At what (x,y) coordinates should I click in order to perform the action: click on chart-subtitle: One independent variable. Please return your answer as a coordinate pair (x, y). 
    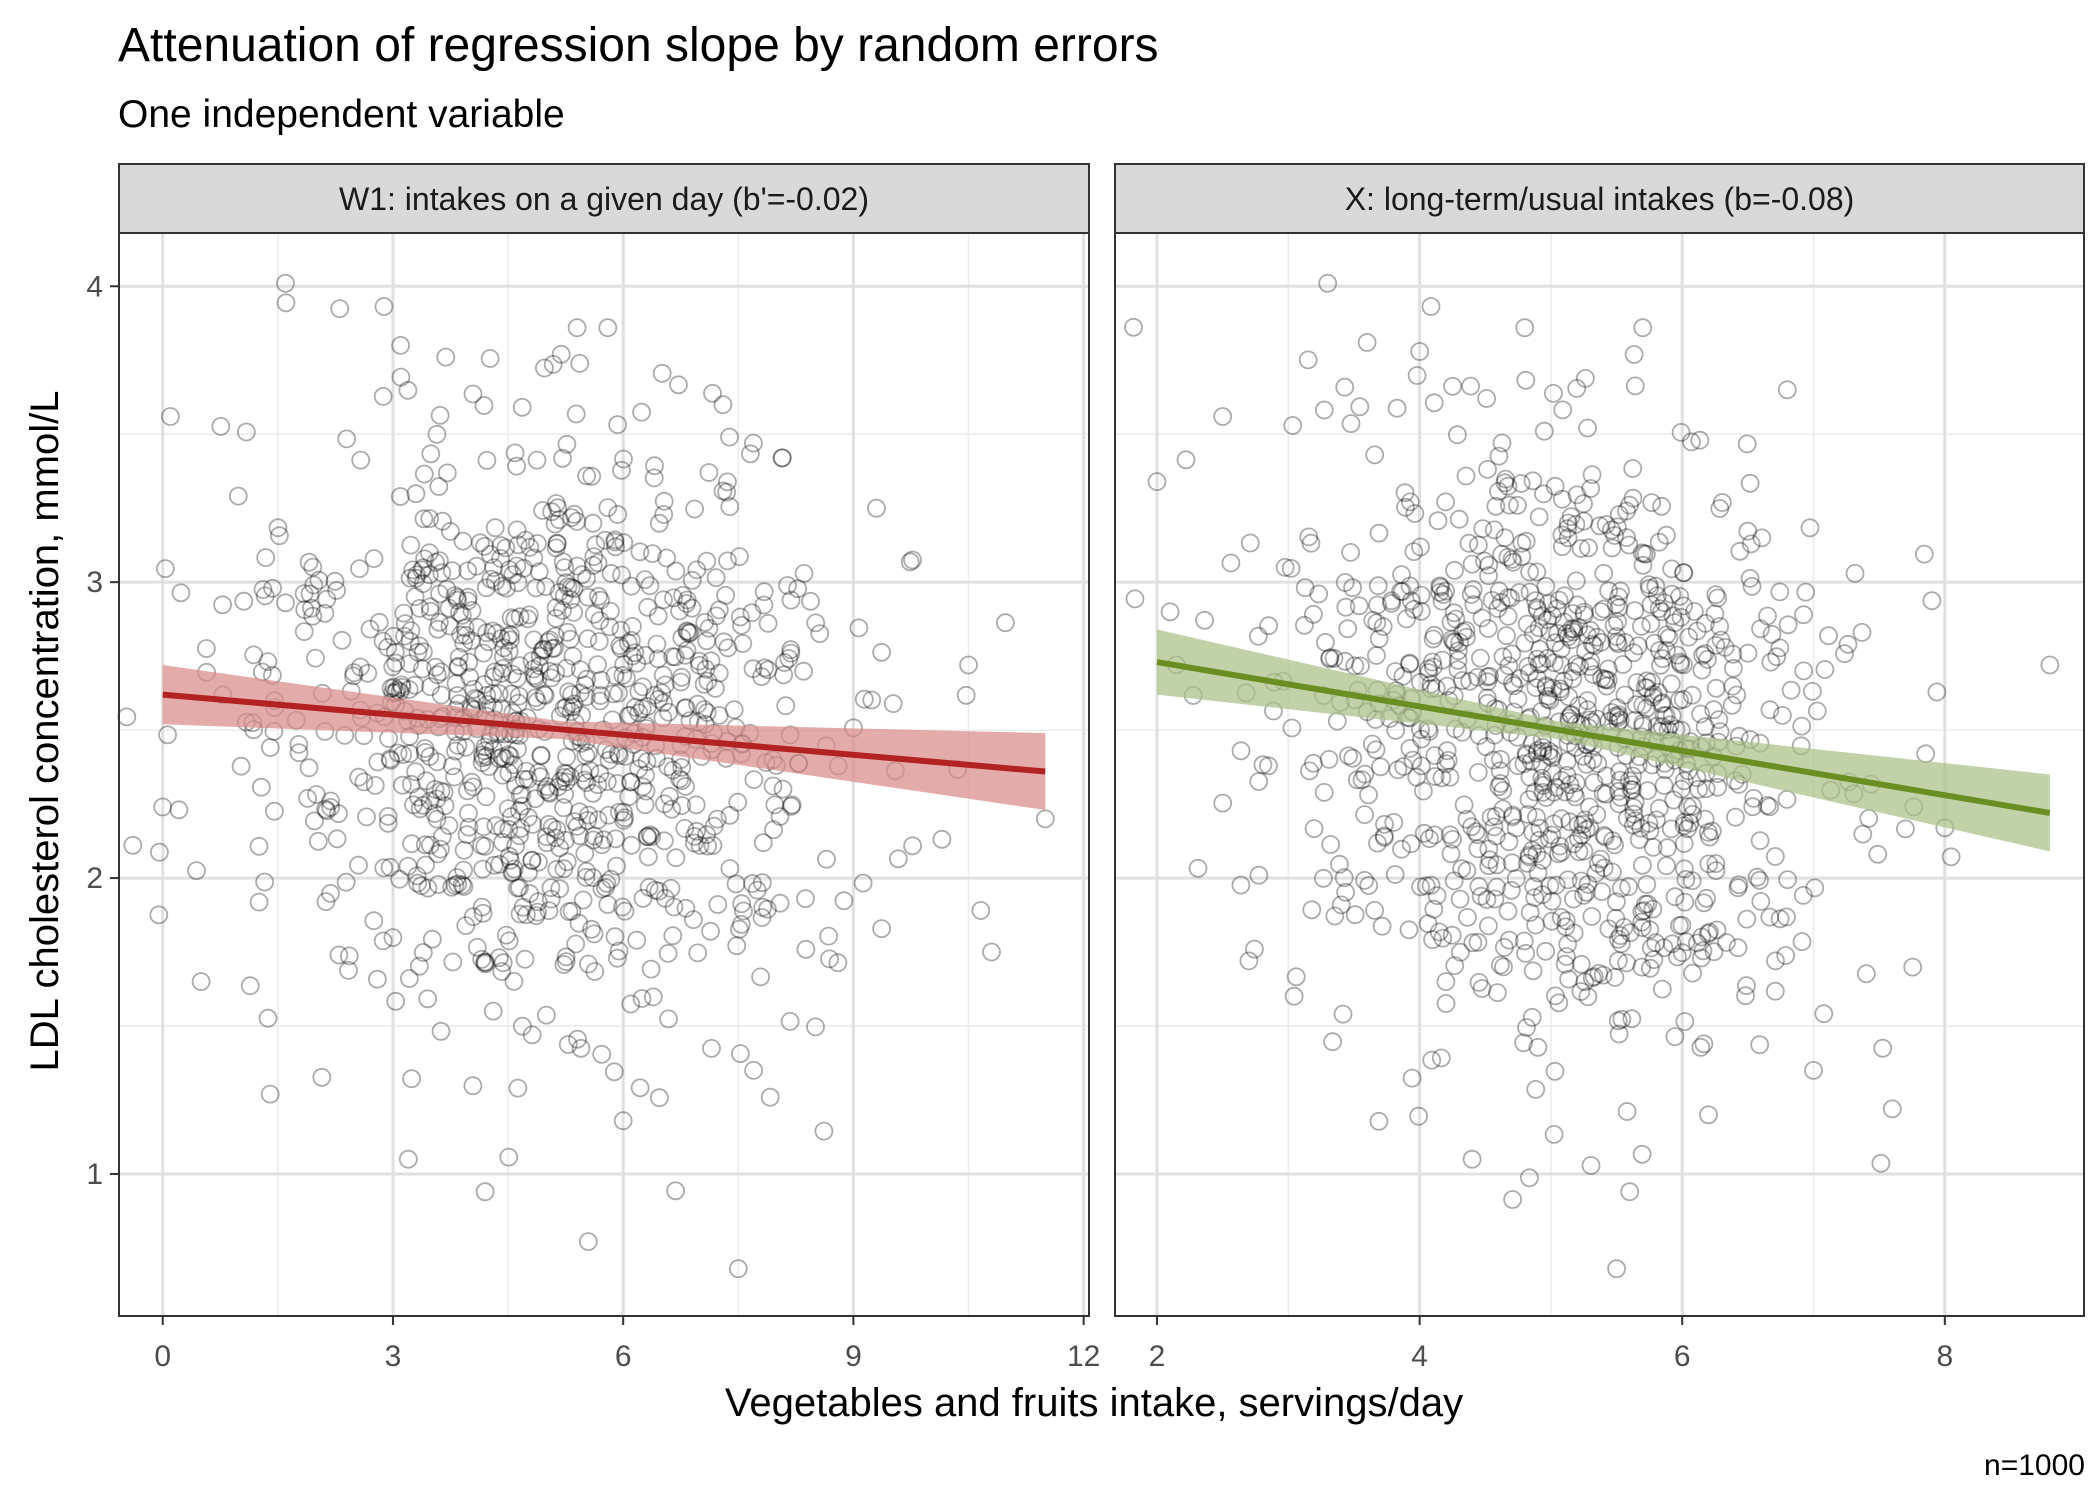
    Looking at the image, I should click on (341, 114).